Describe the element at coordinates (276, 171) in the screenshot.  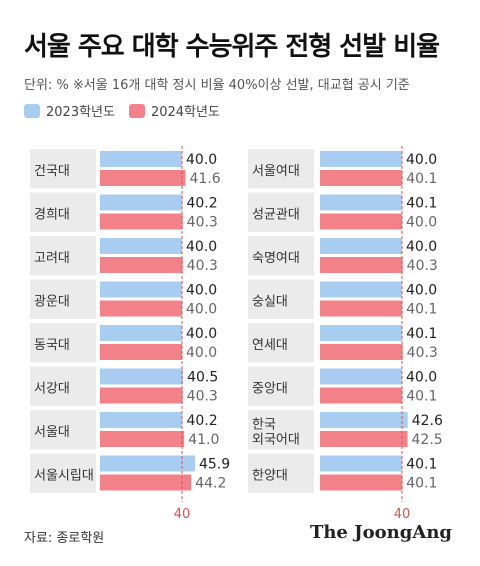
I see `category-label: 서울여대` at that location.